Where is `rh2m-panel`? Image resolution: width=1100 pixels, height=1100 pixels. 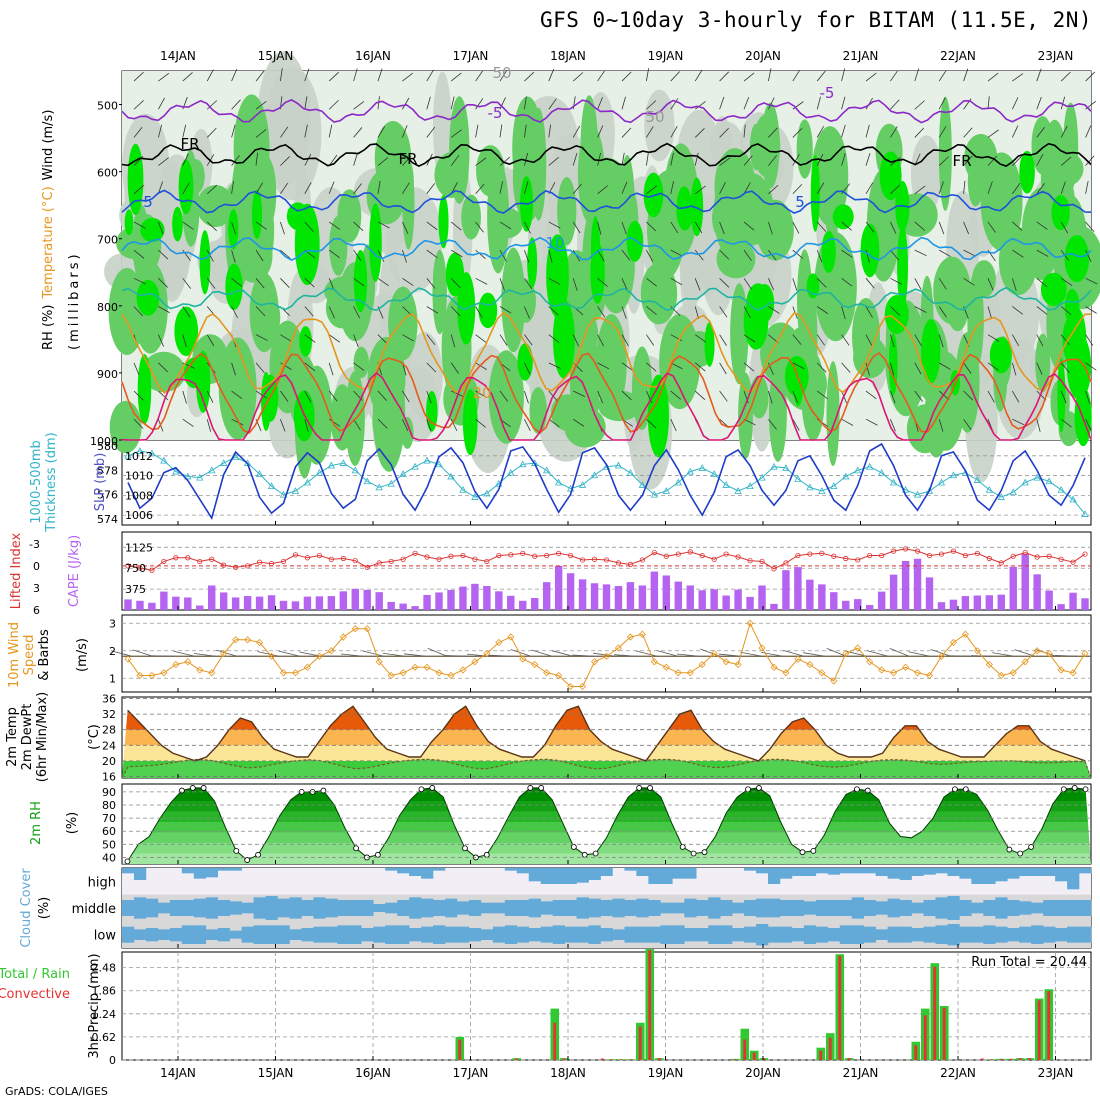
rh2m-panel is located at coordinates (606, 825).